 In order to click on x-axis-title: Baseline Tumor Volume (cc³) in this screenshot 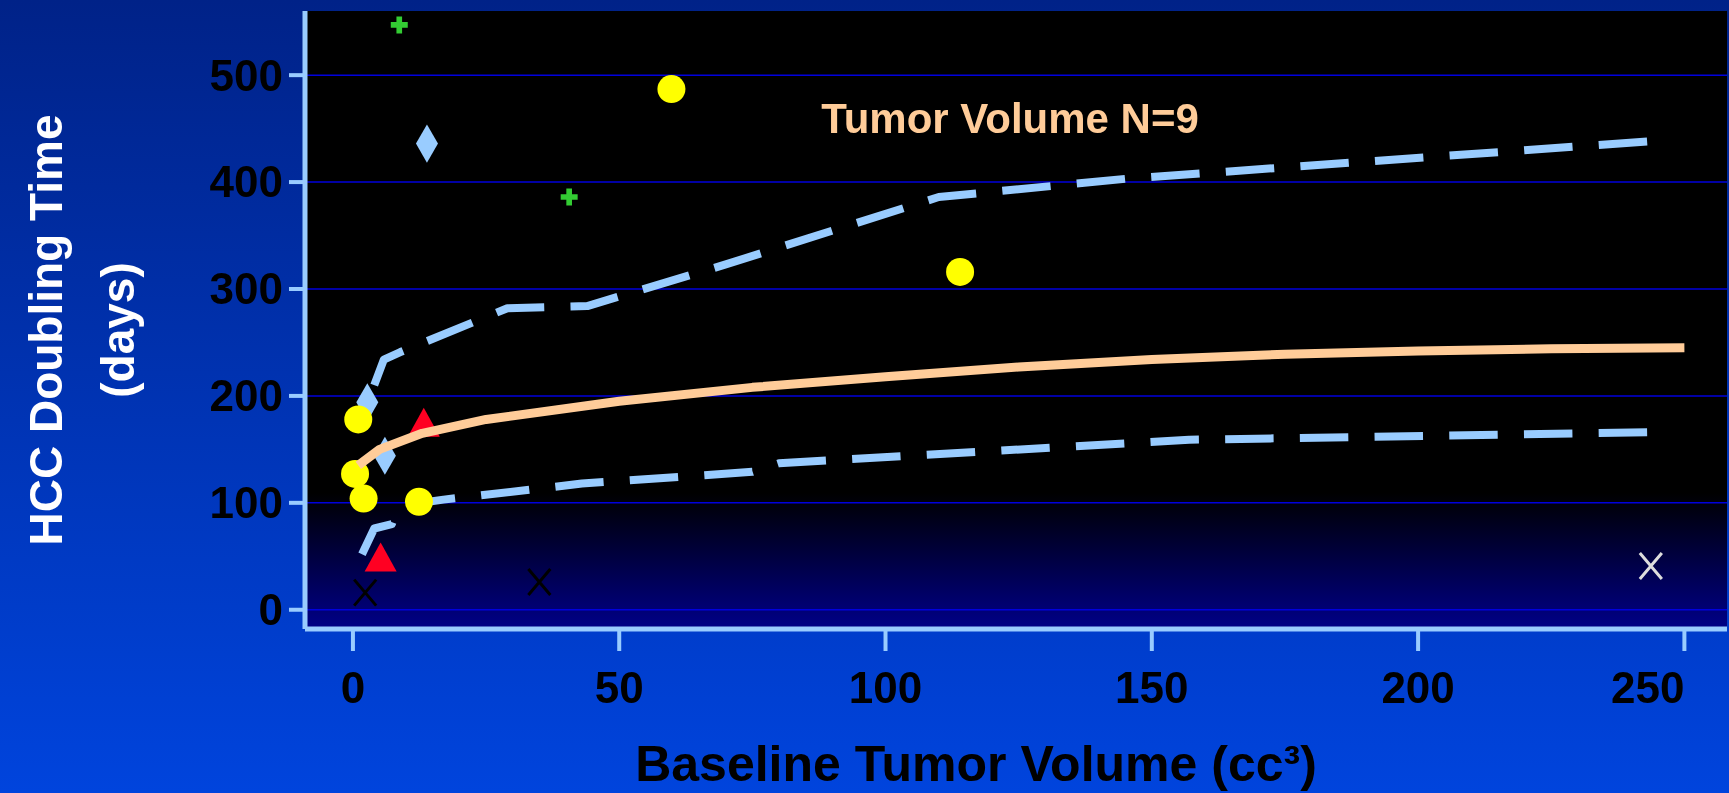, I will do `click(976, 764)`.